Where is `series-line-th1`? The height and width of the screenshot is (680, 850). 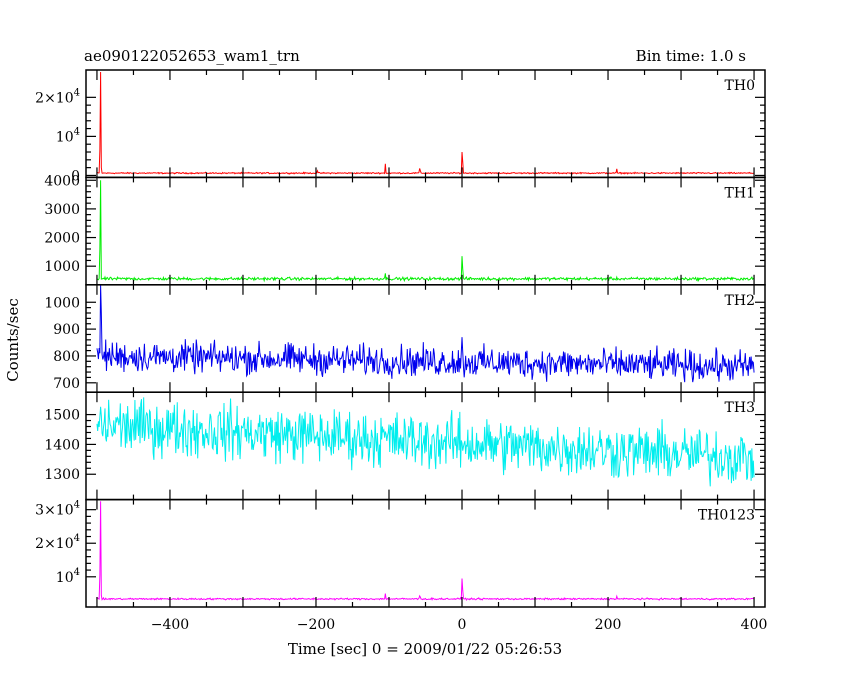
series-line-th1 is located at coordinates (425, 231).